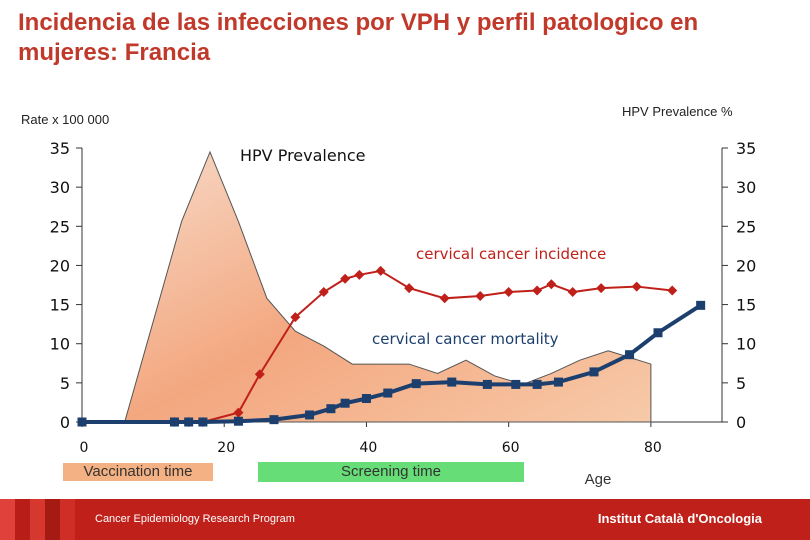  Describe the element at coordinates (65, 422) in the screenshot. I see `left-tick-label: 0` at that location.